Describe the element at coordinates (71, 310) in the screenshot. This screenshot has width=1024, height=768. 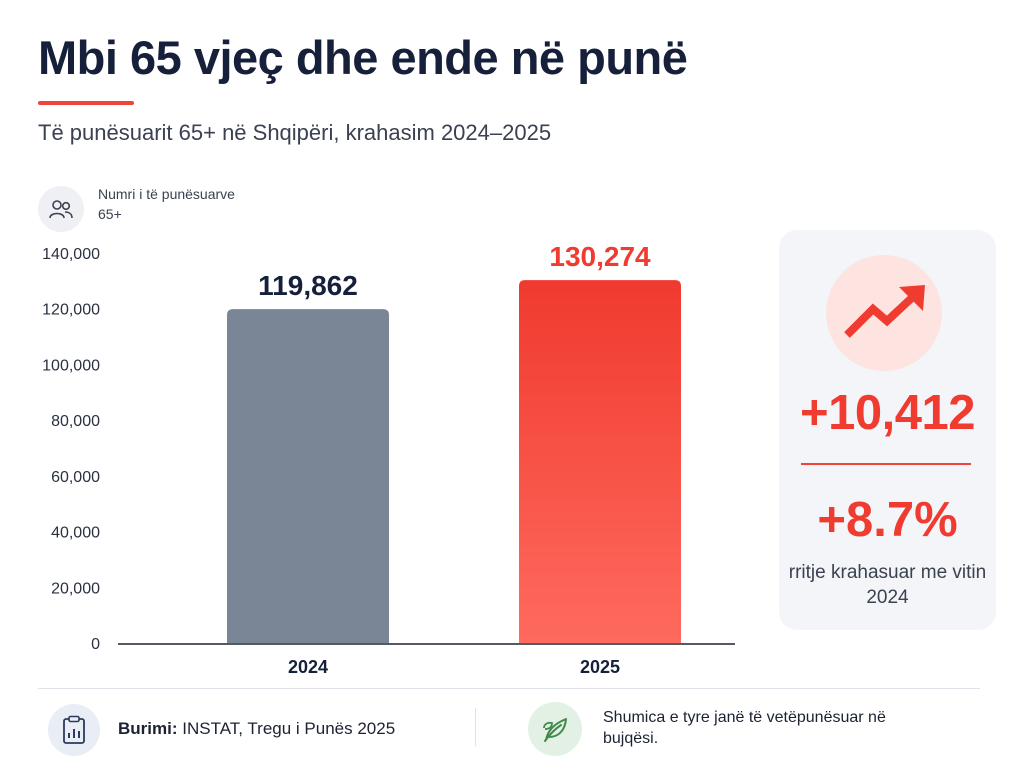
I see `y-tick-label: 120,000` at that location.